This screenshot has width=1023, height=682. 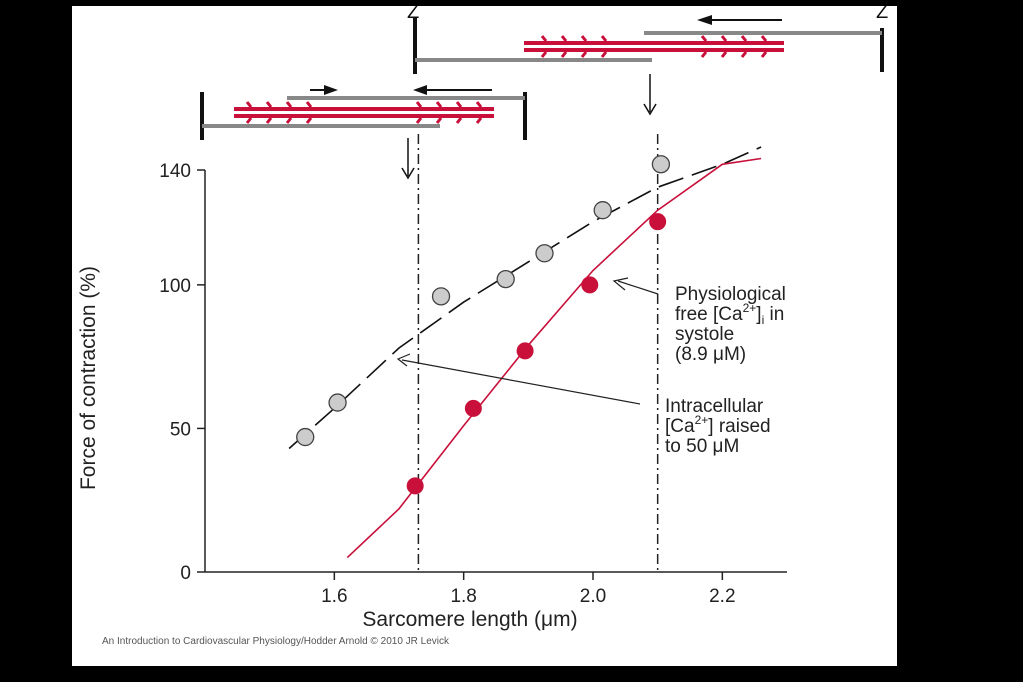 I want to click on annotation-intra-line2: [Ca2+] raised, so click(x=718, y=425).